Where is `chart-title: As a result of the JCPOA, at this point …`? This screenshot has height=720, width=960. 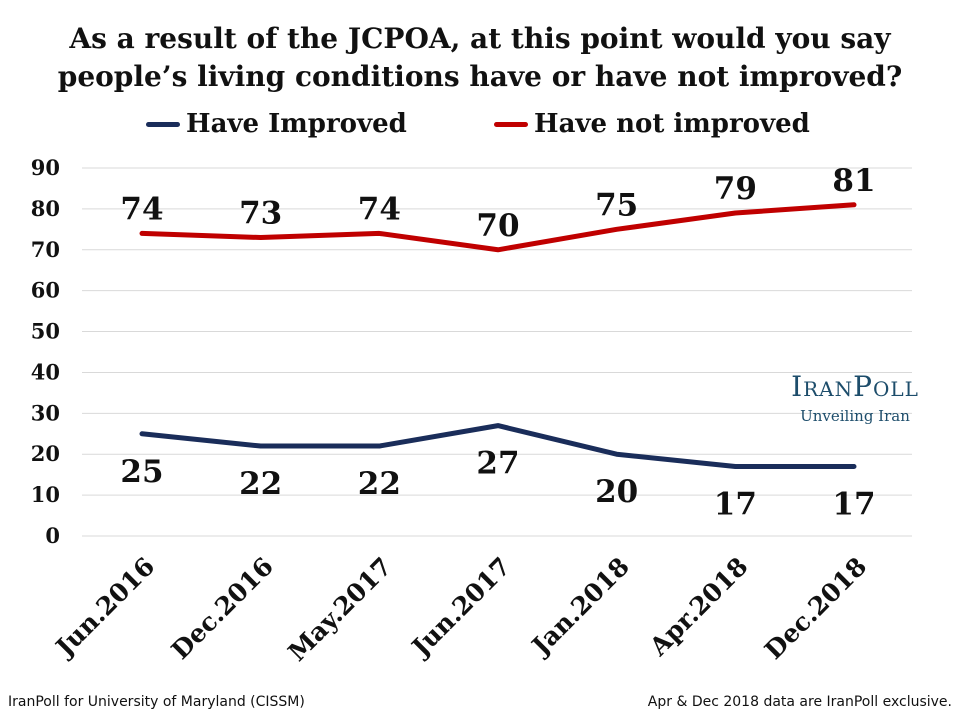 chart-title: As a result of the JCPOA, at this point … is located at coordinates (480, 58).